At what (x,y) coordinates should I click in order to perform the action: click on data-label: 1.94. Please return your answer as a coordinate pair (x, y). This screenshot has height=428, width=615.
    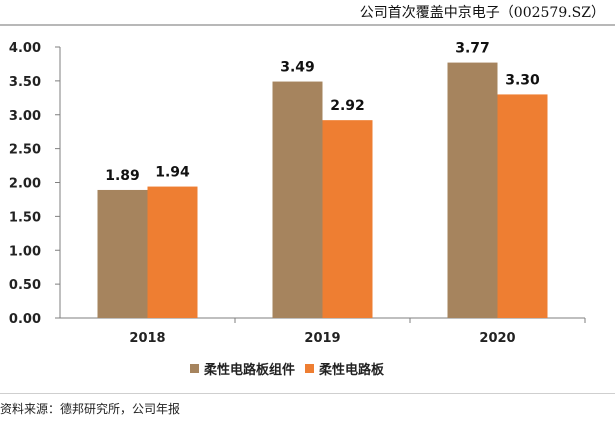
    Looking at the image, I should click on (172, 173).